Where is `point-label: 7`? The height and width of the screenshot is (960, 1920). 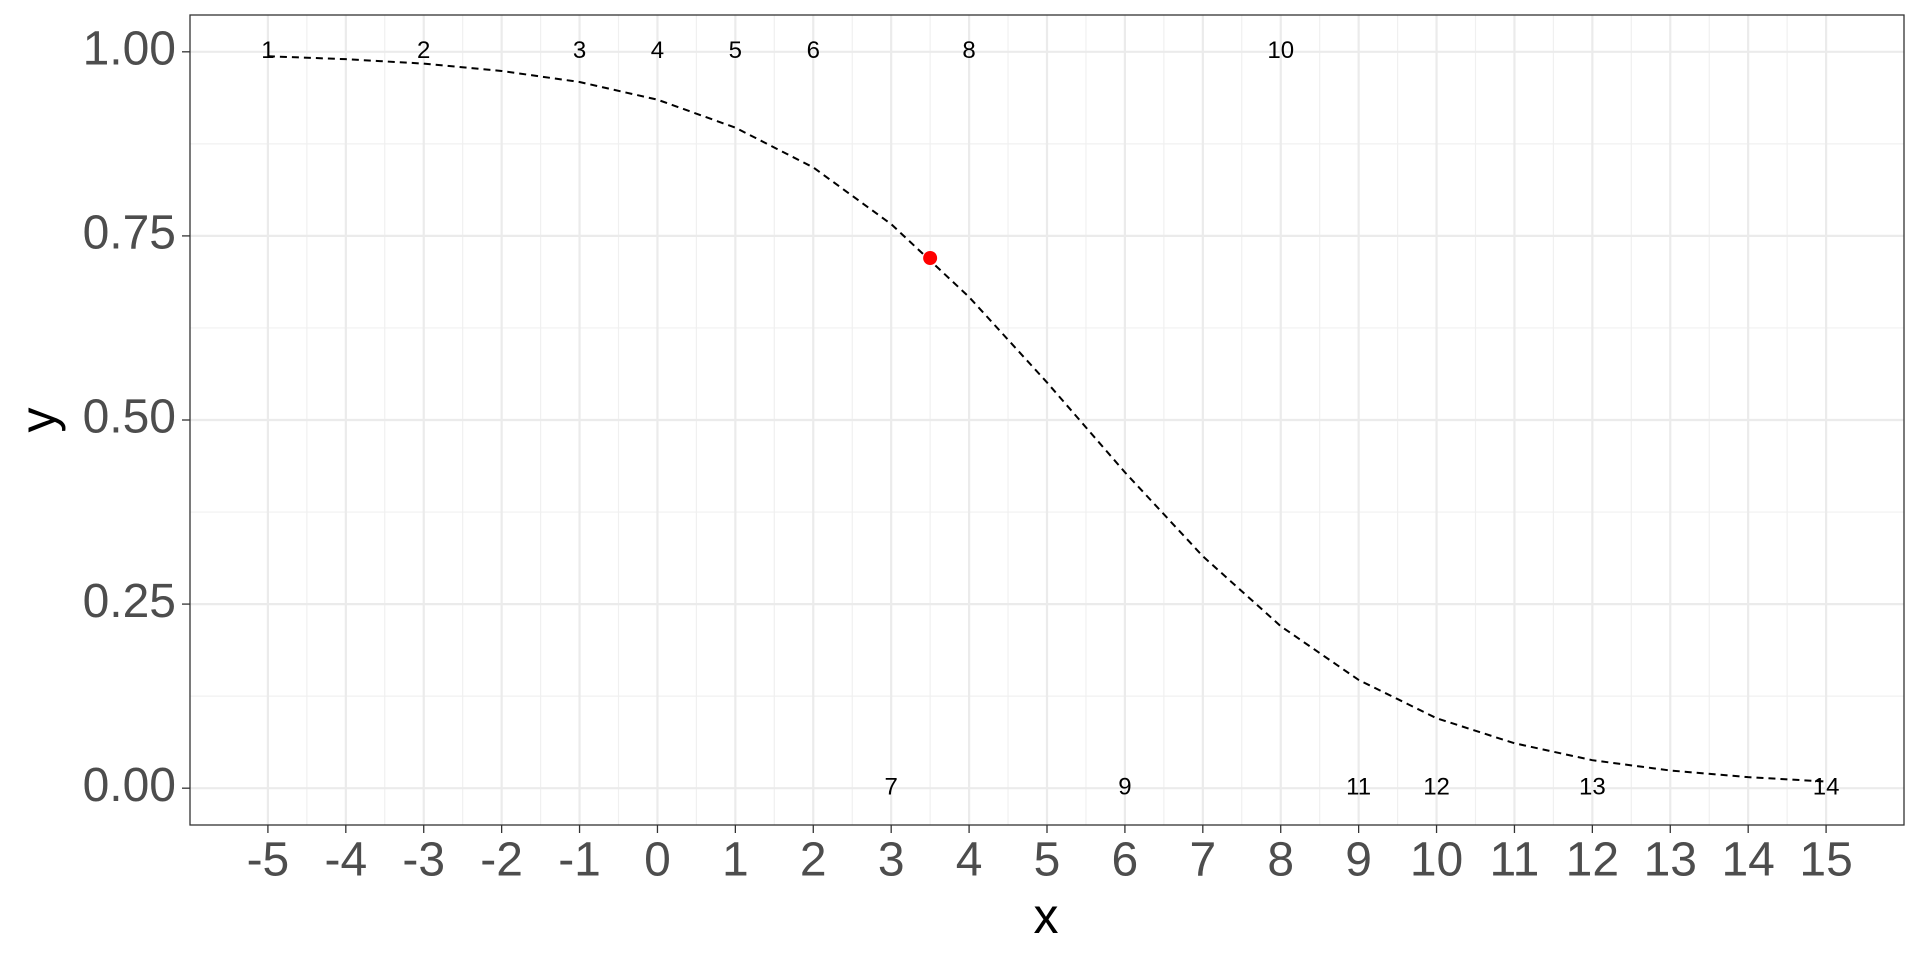
point-label: 7 is located at coordinates (891, 787).